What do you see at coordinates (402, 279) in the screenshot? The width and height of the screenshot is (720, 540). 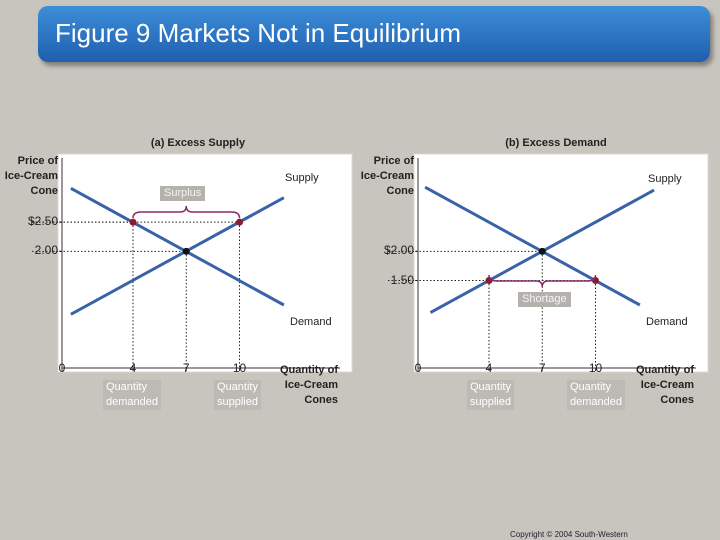 I see `y-tick-label: 1.50` at bounding box center [402, 279].